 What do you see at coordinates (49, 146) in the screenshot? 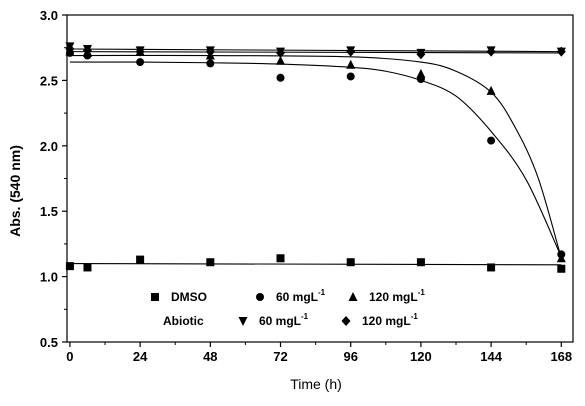
I see `y-tick-label: 2.0` at bounding box center [49, 146].